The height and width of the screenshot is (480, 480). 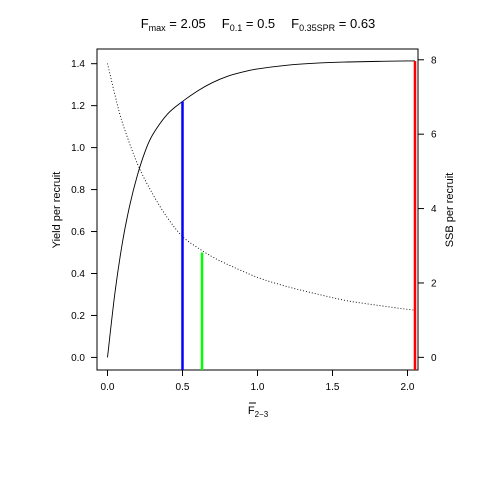 I want to click on y-left-tick-label: 0.4, so click(x=78, y=274).